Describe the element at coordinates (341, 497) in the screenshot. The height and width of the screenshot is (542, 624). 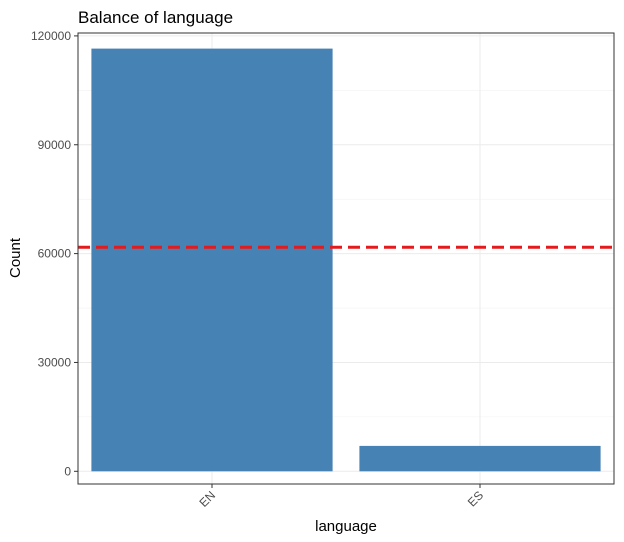
I see `x-axis: EN ES` at that location.